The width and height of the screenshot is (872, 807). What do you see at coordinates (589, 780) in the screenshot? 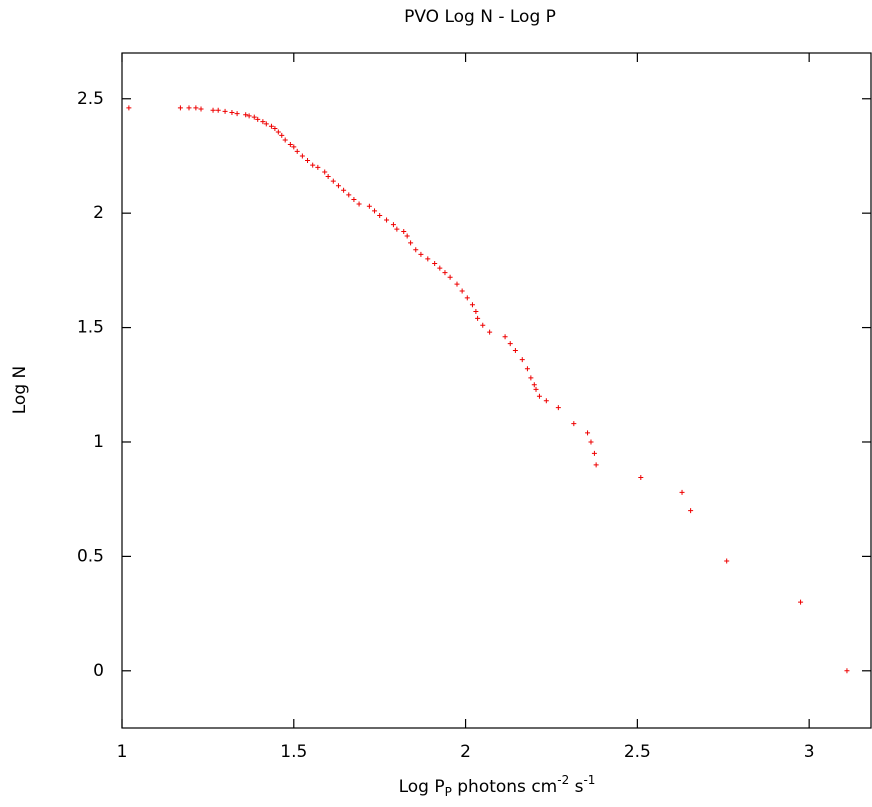
I see `x-label-part: -1` at bounding box center [589, 780].